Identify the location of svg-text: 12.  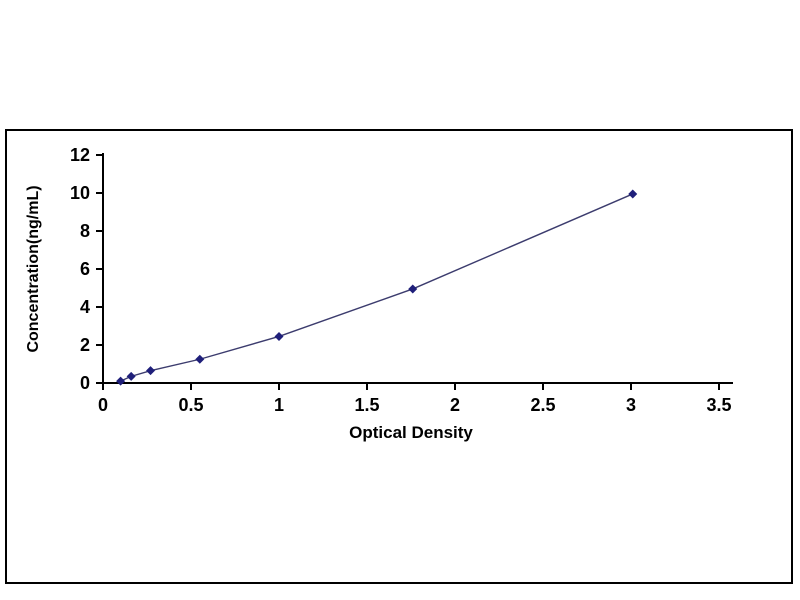
(80, 155).